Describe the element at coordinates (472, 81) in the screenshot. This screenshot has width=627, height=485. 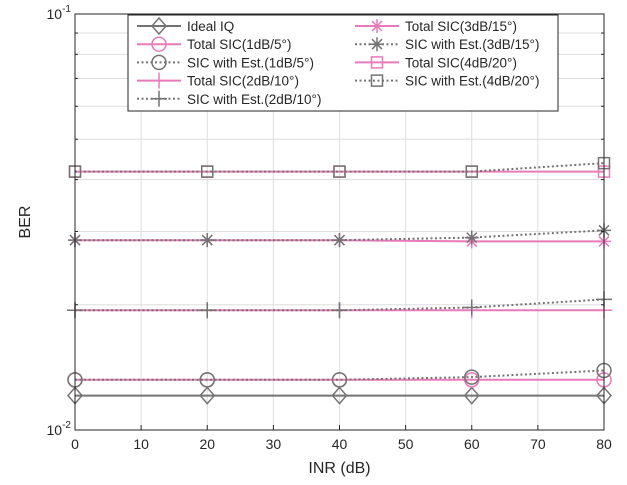
I see `legend-label-8: SIC with Est.(4dB/20°)` at that location.